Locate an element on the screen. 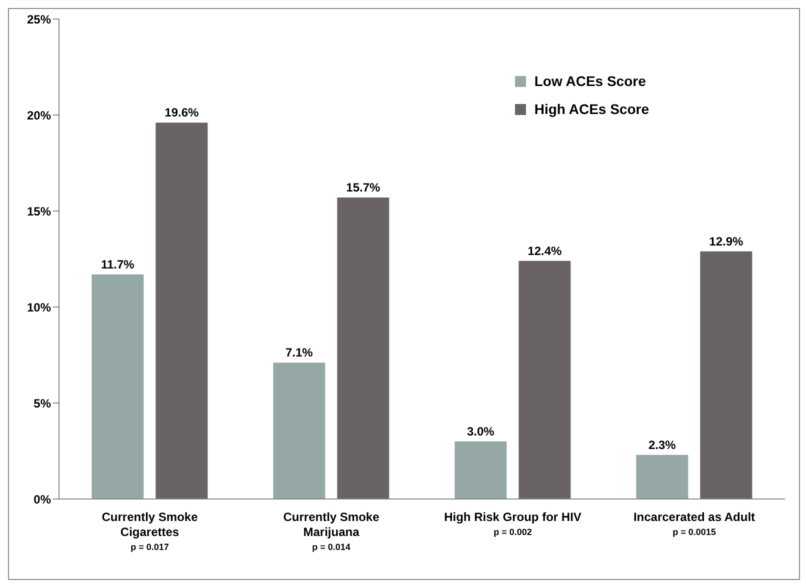 Image resolution: width=806 pixels, height=586 pixels. text: p = 0.017 is located at coordinates (149, 547).